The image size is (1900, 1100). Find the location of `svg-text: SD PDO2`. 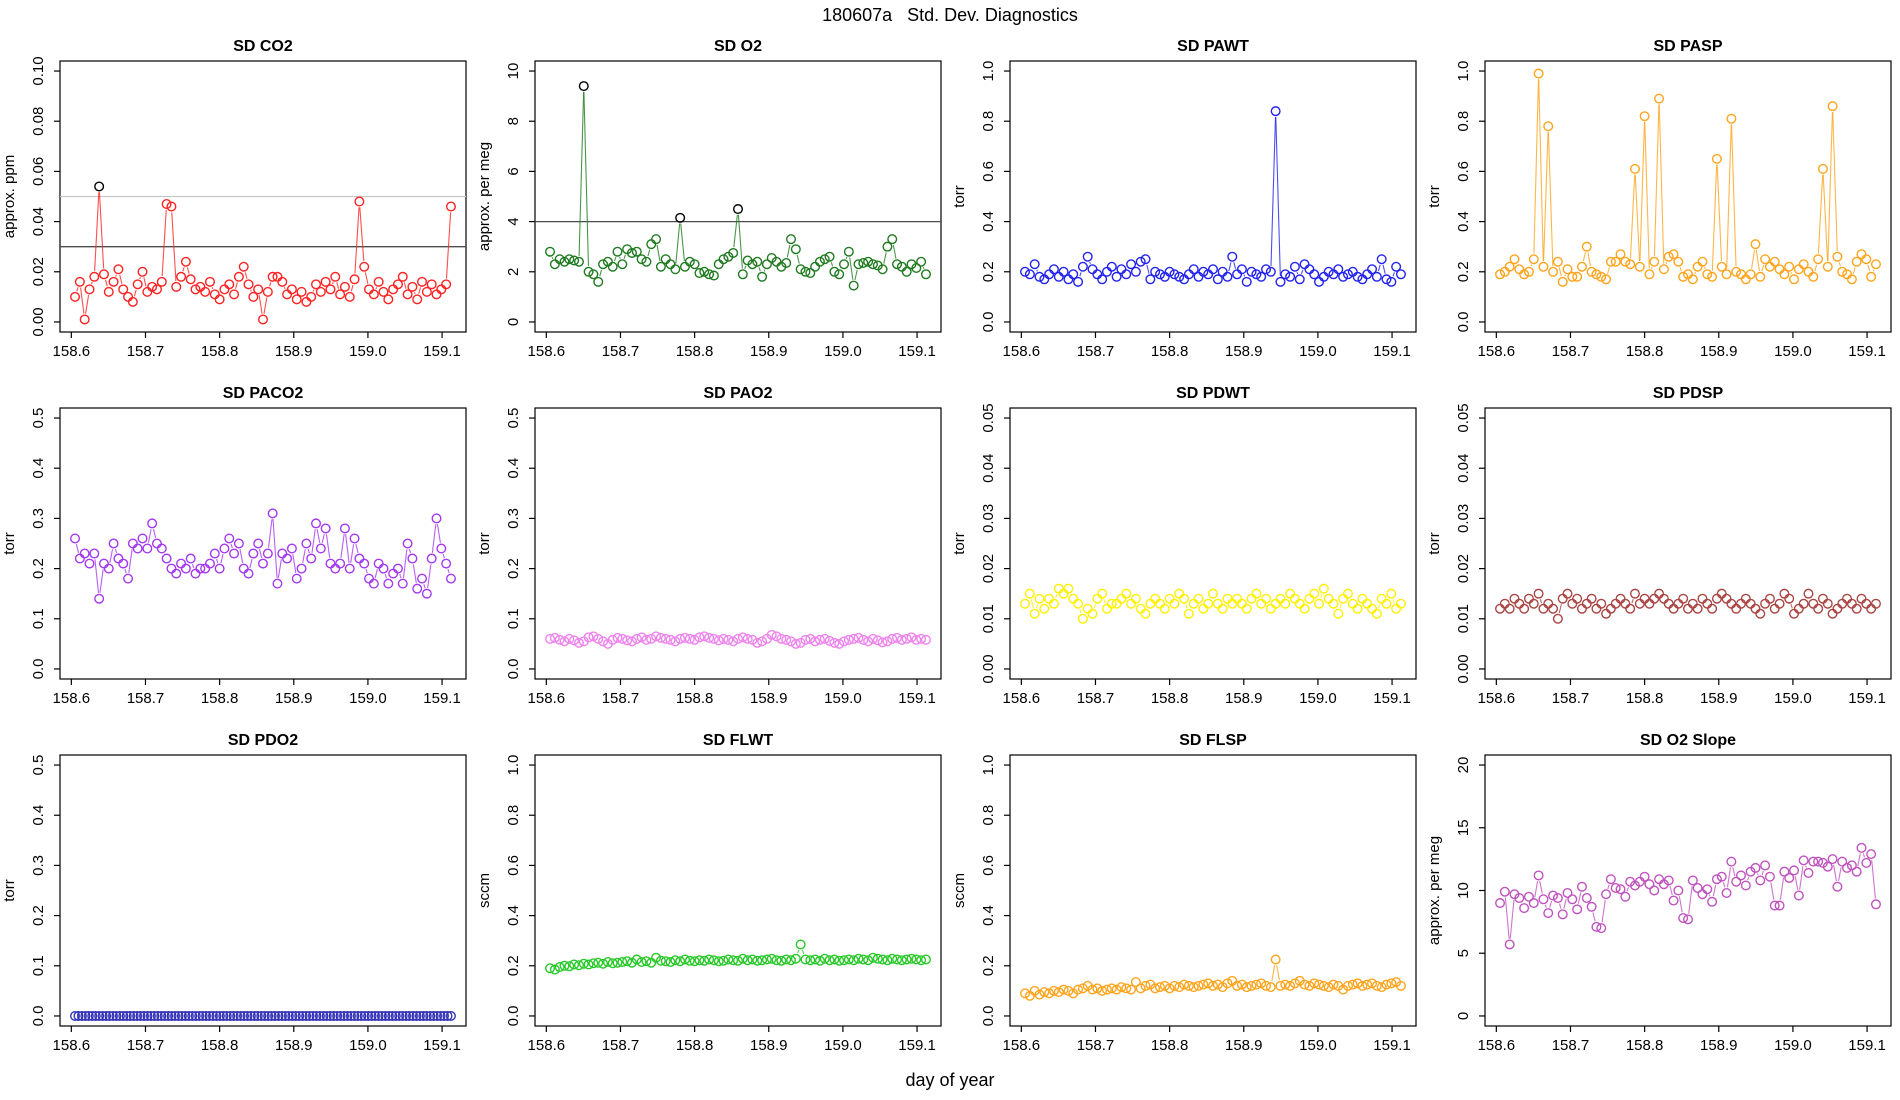

svg-text: SD PDO2 is located at coordinates (263, 740).